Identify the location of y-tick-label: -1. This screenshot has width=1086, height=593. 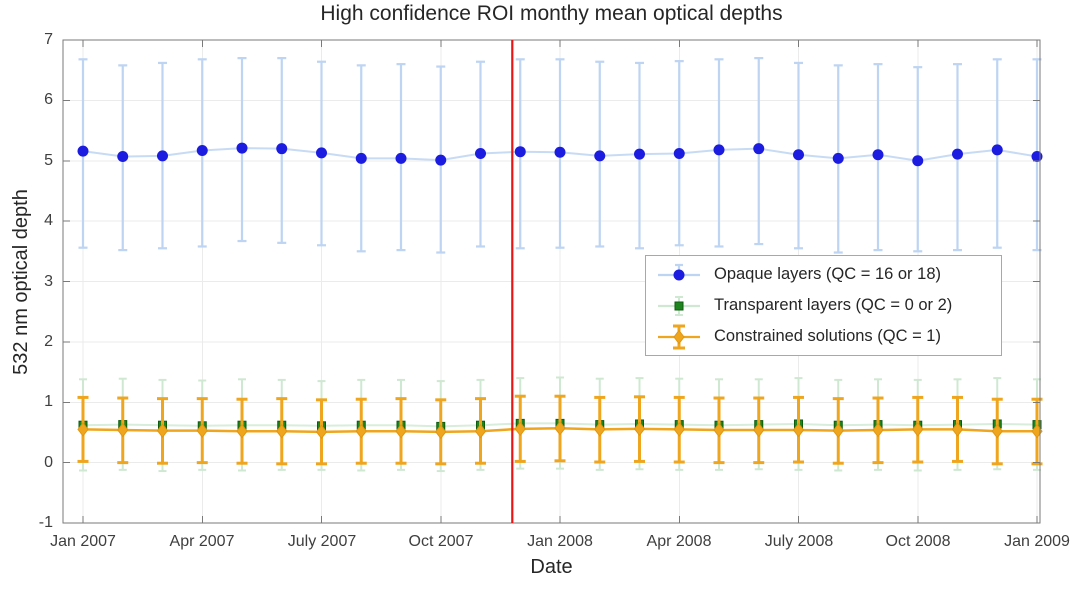
(45, 522).